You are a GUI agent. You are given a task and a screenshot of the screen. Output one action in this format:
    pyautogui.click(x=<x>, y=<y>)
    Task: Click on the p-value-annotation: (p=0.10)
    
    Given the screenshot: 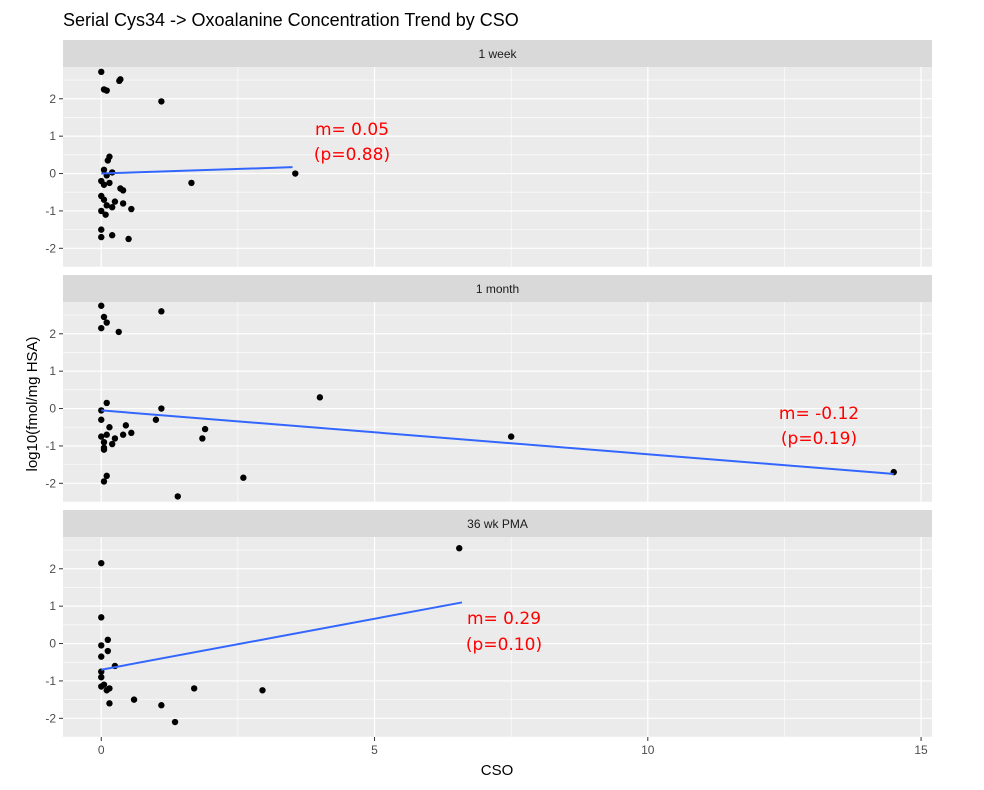 What is the action you would take?
    pyautogui.click(x=504, y=645)
    